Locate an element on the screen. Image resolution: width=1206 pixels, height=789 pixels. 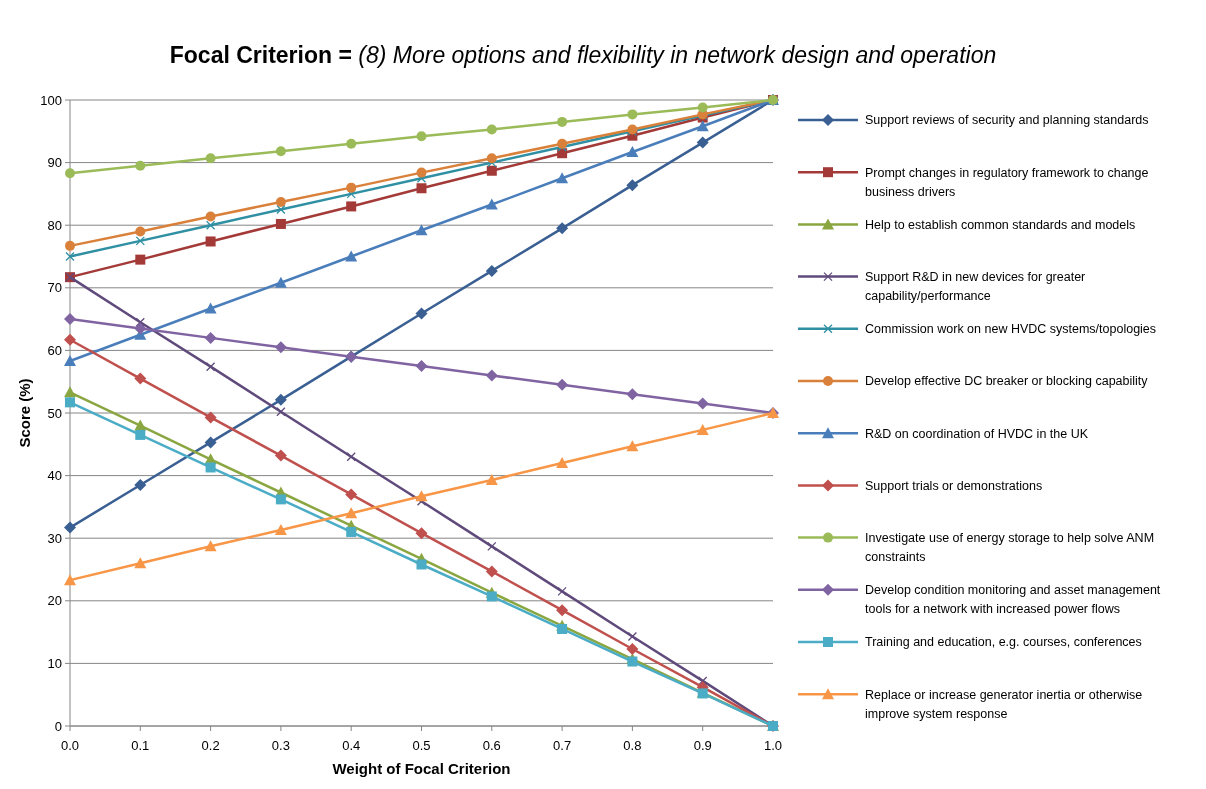
legend-label: Training and education, e.g. courses, conferences is located at coordinates (1003, 642).